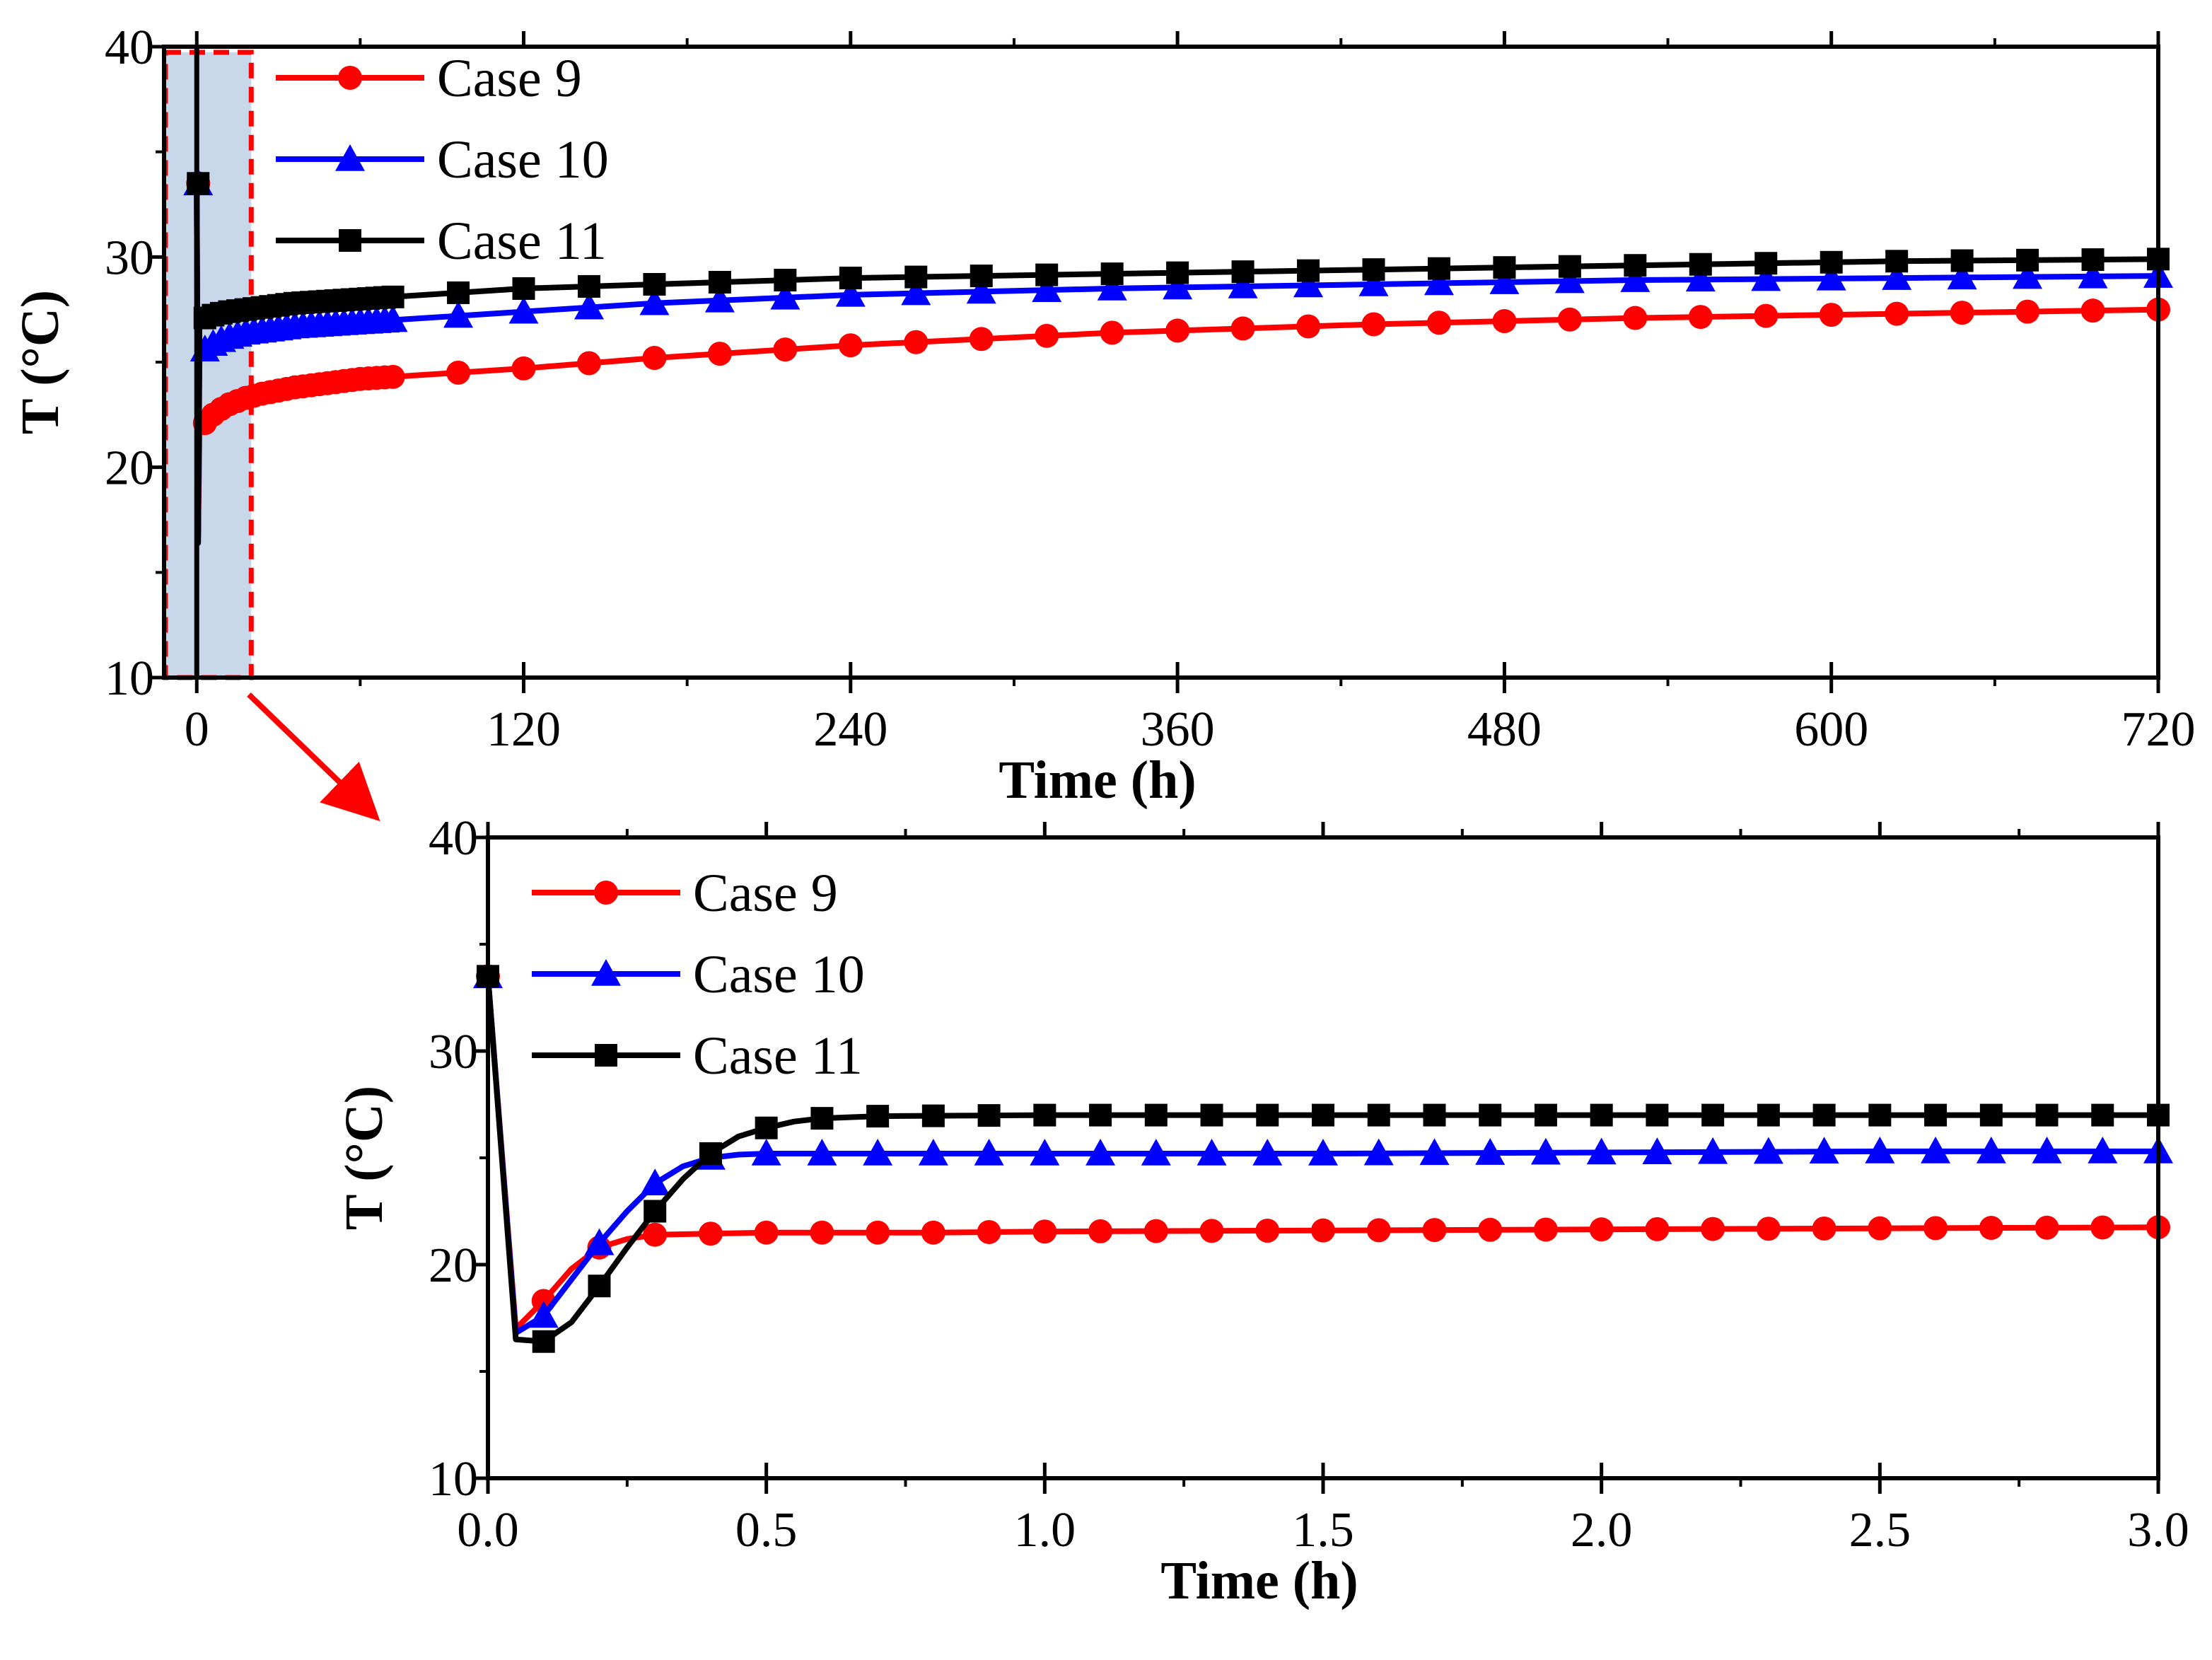 The width and height of the screenshot is (2212, 1660). What do you see at coordinates (1323, 1530) in the screenshot?
I see `x-tick-label: 1.5` at bounding box center [1323, 1530].